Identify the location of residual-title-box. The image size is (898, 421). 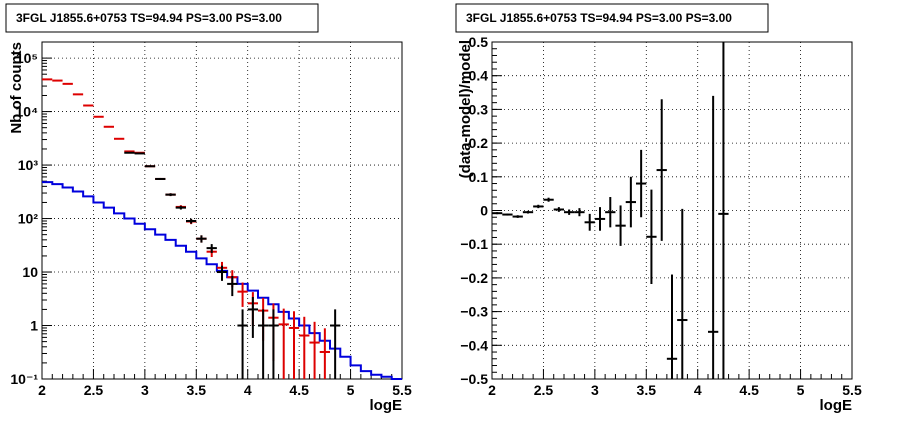
(612, 18).